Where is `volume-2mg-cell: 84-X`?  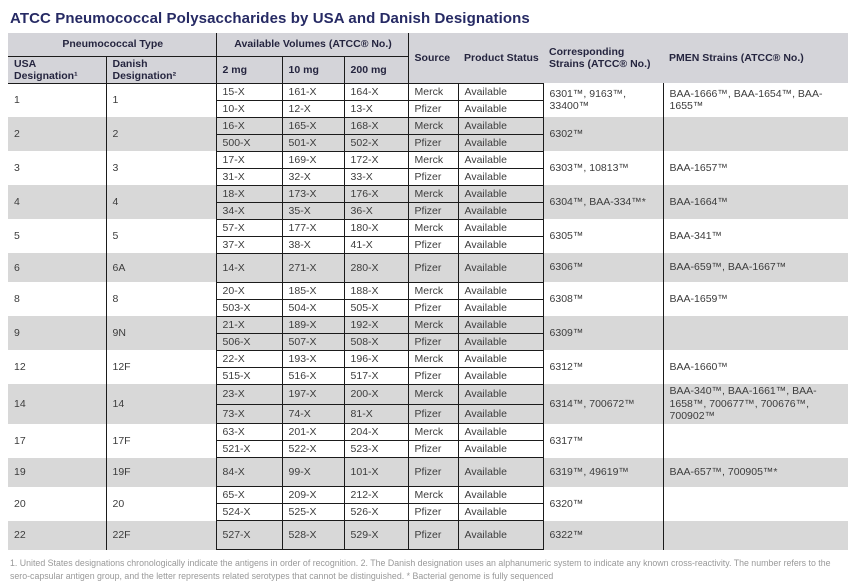 volume-2mg-cell: 84-X is located at coordinates (249, 472).